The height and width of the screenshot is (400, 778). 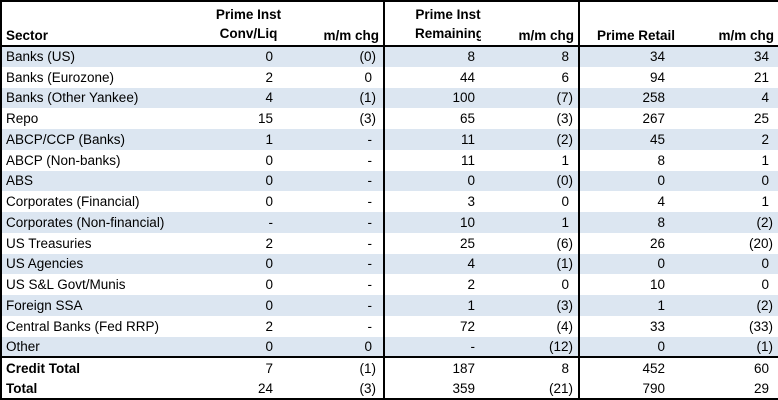 I want to click on table-row: ABCP (Non-banks) 0-11 1 8 1, so click(x=389, y=160).